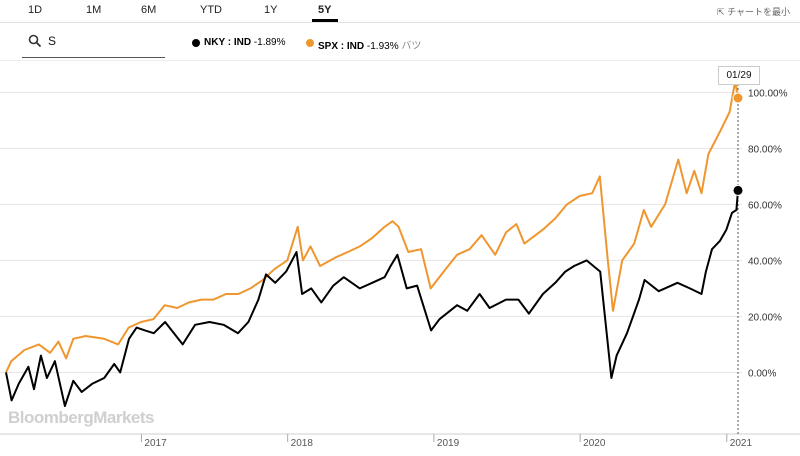 The width and height of the screenshot is (800, 456). What do you see at coordinates (400, 60) in the screenshot?
I see `header-divider` at bounding box center [400, 60].